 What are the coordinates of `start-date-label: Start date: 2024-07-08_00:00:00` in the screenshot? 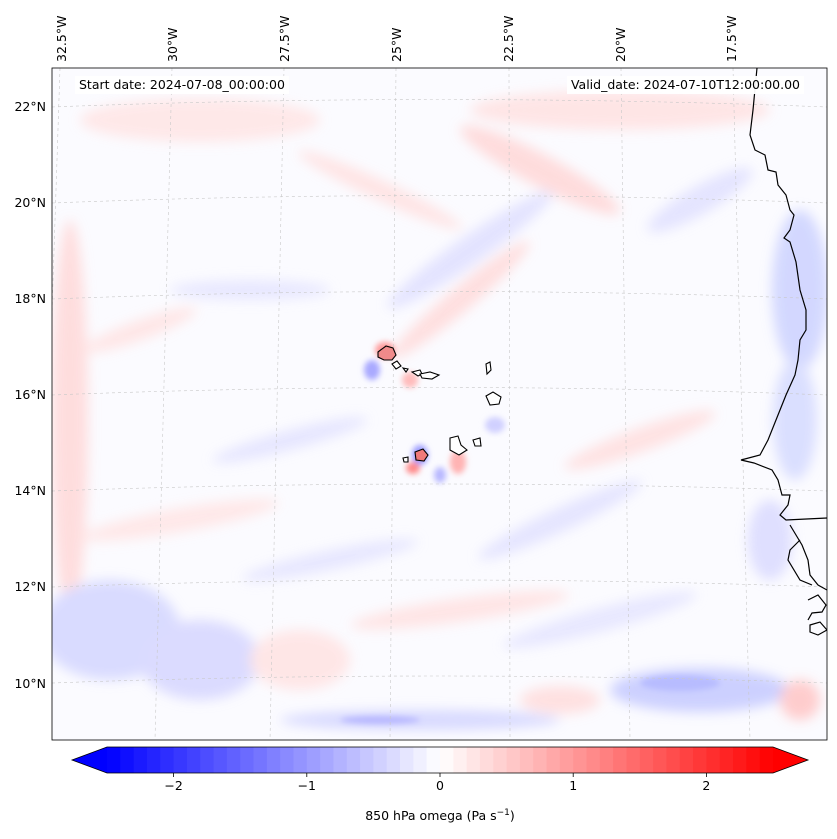 It's located at (182, 85).